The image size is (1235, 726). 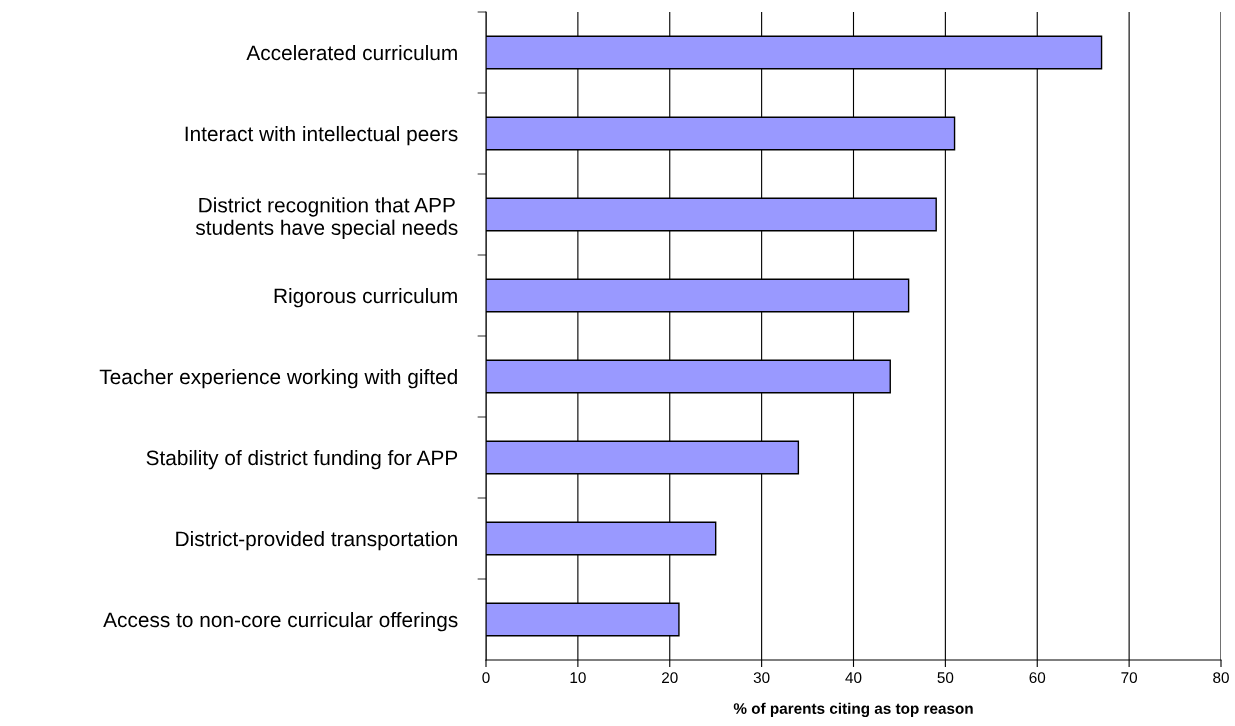 I want to click on y-tick-label: Stability of district funding for APP, so click(x=302, y=459).